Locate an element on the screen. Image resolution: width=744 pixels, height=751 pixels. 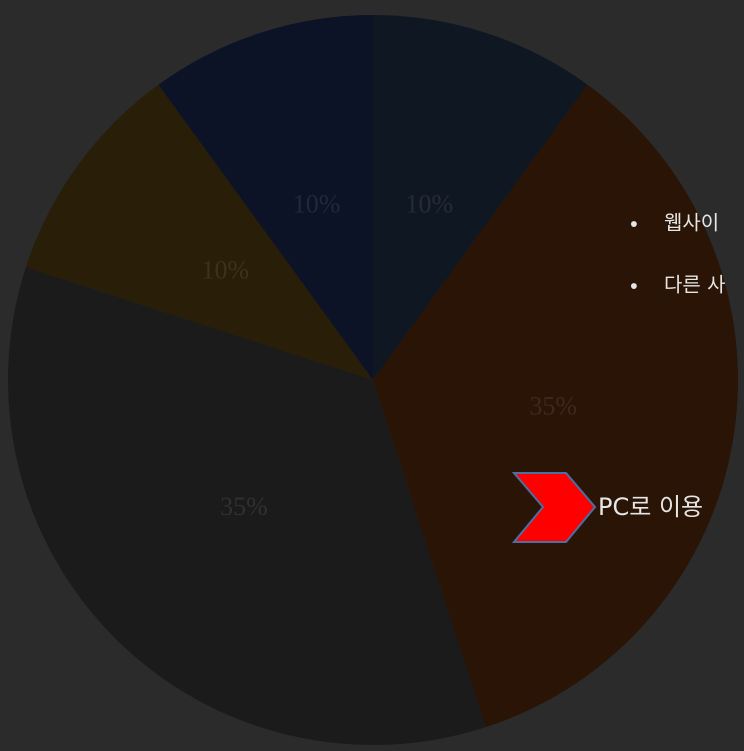
chevron-arrow is located at coordinates (554, 507).